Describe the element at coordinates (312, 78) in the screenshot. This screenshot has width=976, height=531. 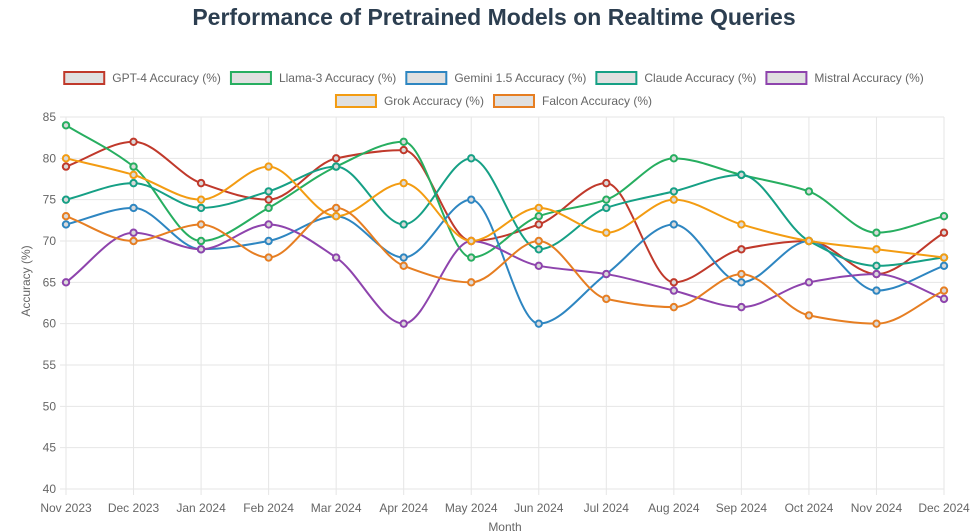
I see `legend-item-llama-3-accuracy: Llama-3 Accuracy (%)` at that location.